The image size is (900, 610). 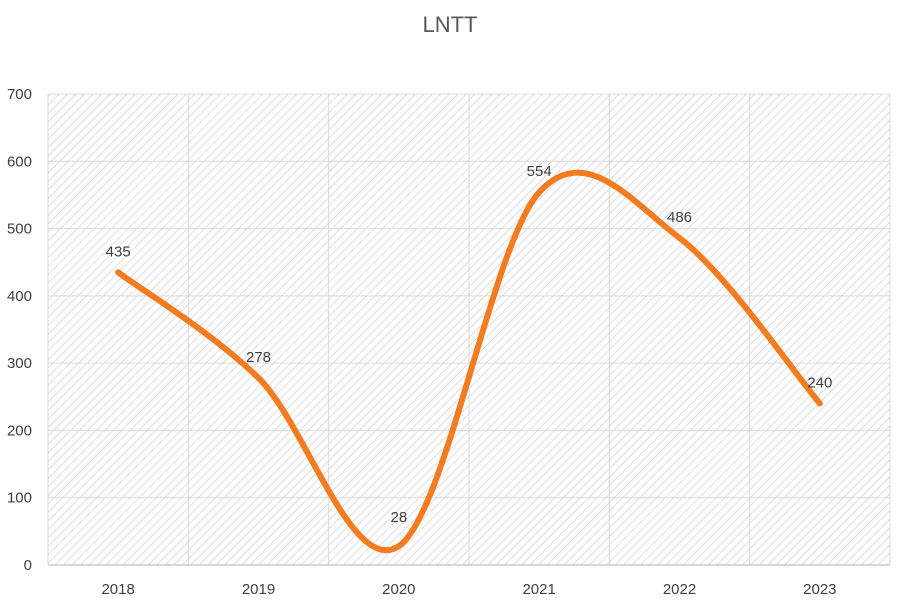 I want to click on y-tick-label: 500, so click(x=19, y=229).